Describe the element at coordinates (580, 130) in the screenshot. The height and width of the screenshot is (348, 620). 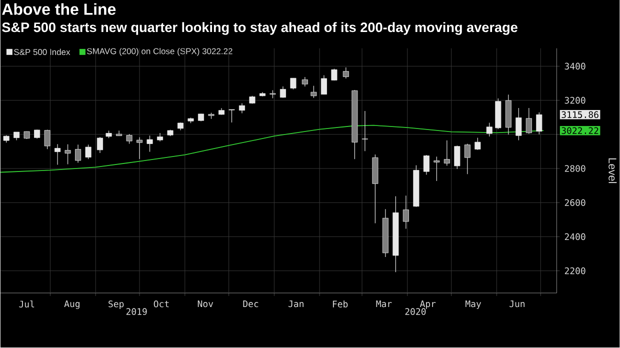
I see `text: 3022.22` at that location.